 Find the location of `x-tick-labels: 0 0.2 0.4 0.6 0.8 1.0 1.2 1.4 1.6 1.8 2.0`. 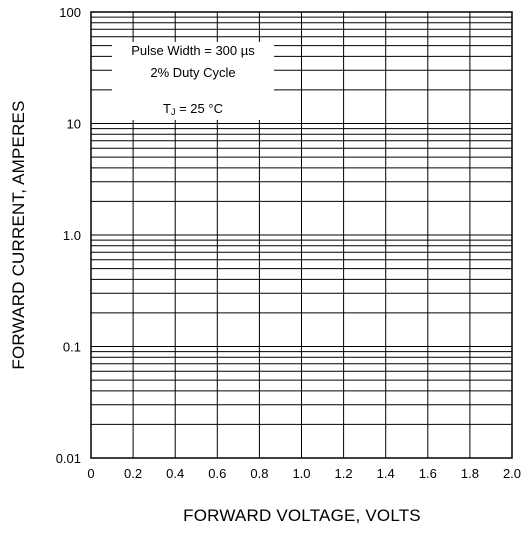

x-tick-labels: 0 0.2 0.4 0.6 0.8 1.0 1.2 1.4 1.6 1.8 2.0 is located at coordinates (304, 473).